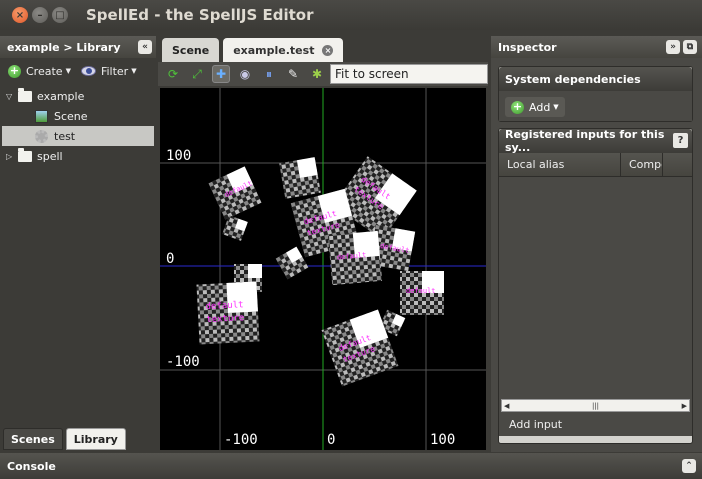  I want to click on add-label: Add, so click(540, 107).